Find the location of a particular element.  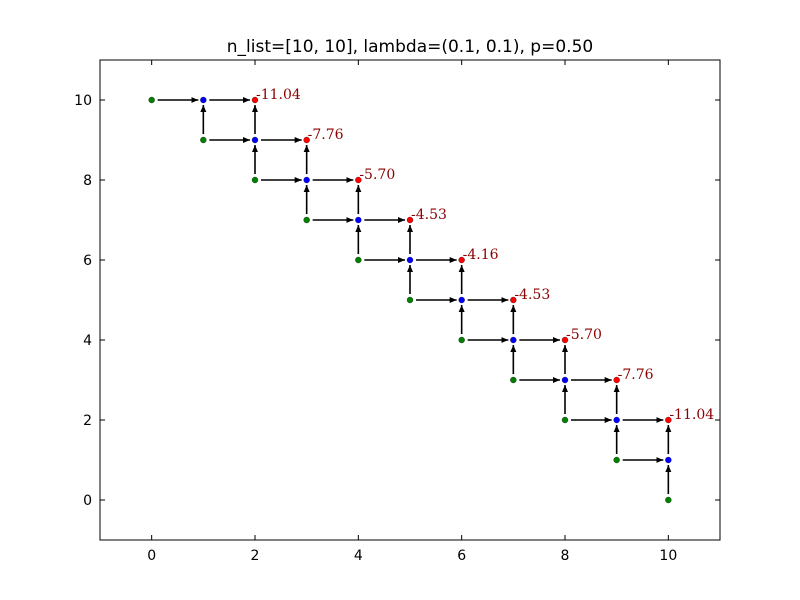

x-tick-label: 8 is located at coordinates (565, 556).